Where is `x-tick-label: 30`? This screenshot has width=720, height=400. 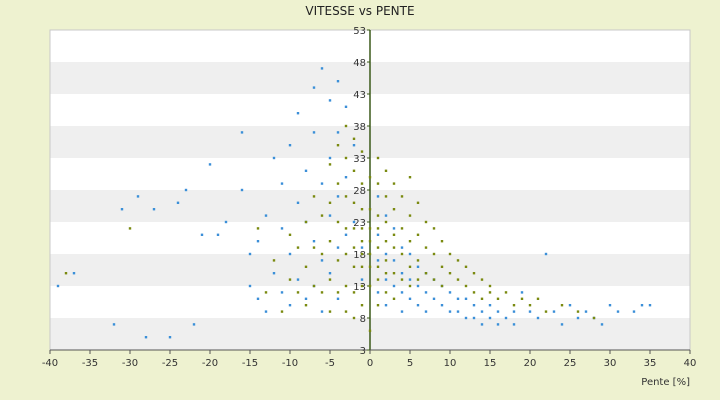
x-tick-label: 30 is located at coordinates (610, 363).